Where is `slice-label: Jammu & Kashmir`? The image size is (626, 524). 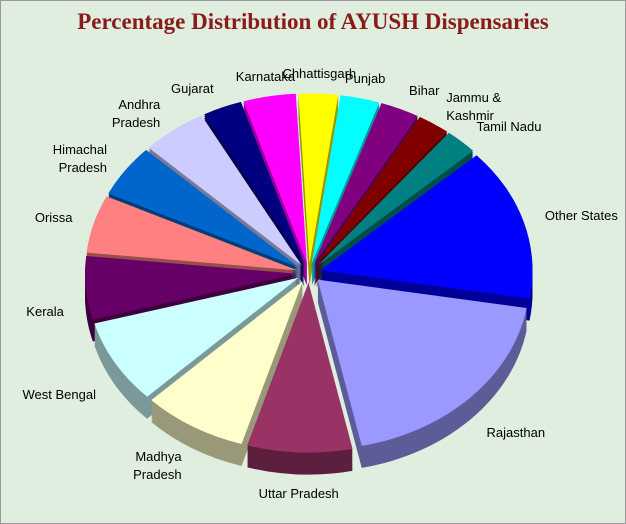
slice-label: Jammu & Kashmir is located at coordinates (474, 107).